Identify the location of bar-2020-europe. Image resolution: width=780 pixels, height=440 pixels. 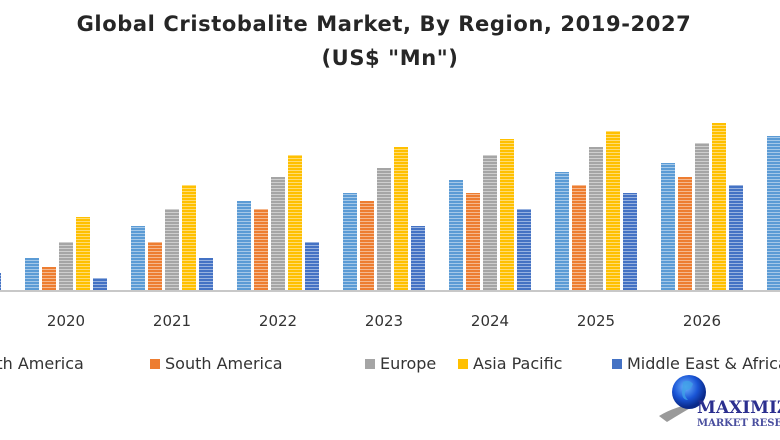
(66, 266).